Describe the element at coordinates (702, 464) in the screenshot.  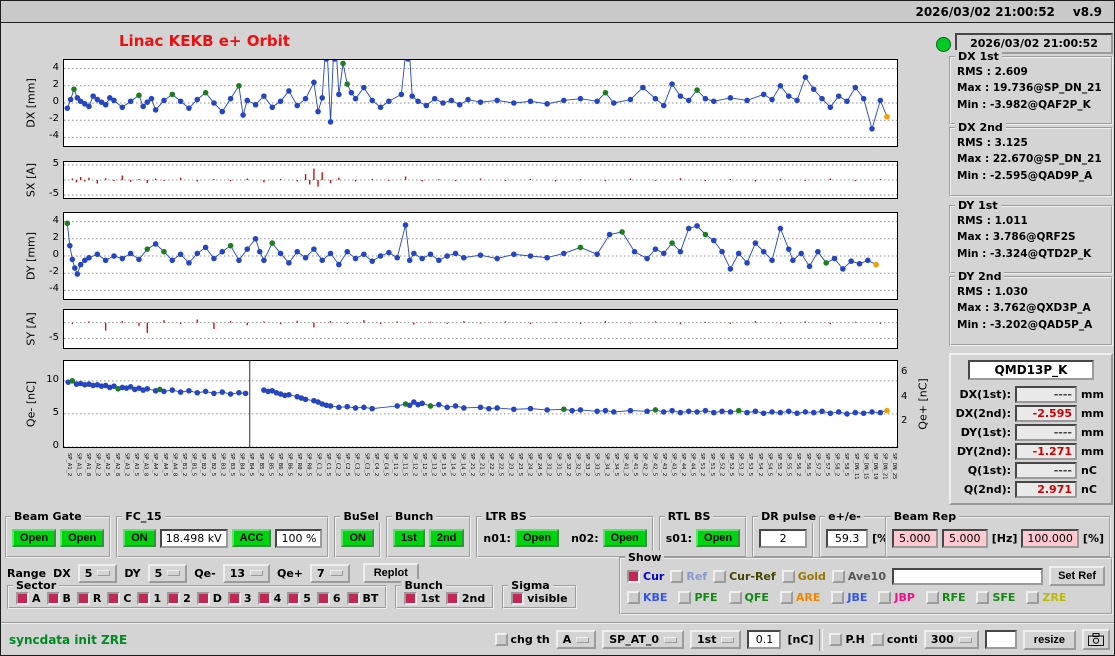
I see `svg-text: SP_51_2` at that location.